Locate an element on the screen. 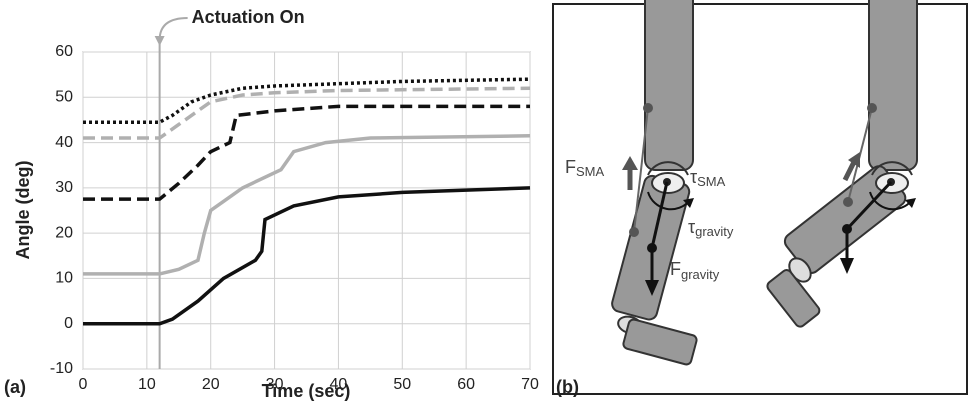  x-tick-label: 60 is located at coordinates (466, 384).